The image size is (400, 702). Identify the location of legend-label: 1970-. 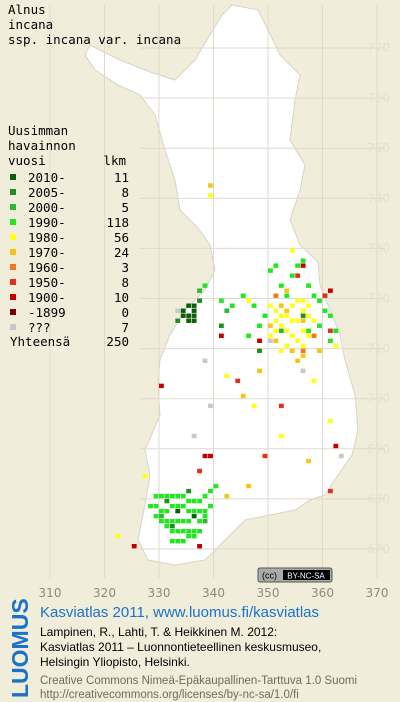
(47, 252).